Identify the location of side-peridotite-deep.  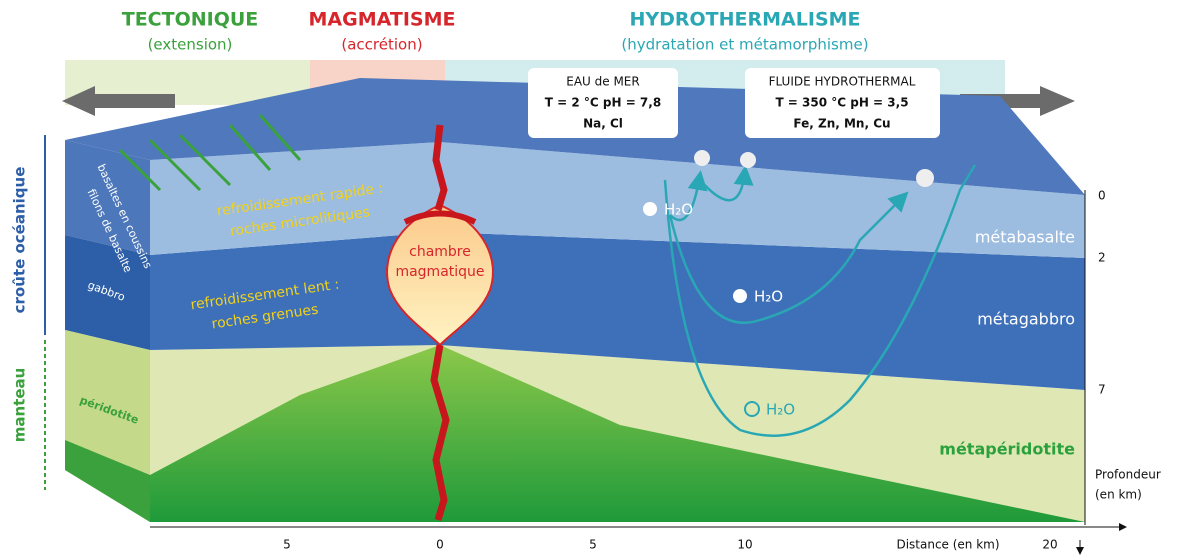
(107, 481).